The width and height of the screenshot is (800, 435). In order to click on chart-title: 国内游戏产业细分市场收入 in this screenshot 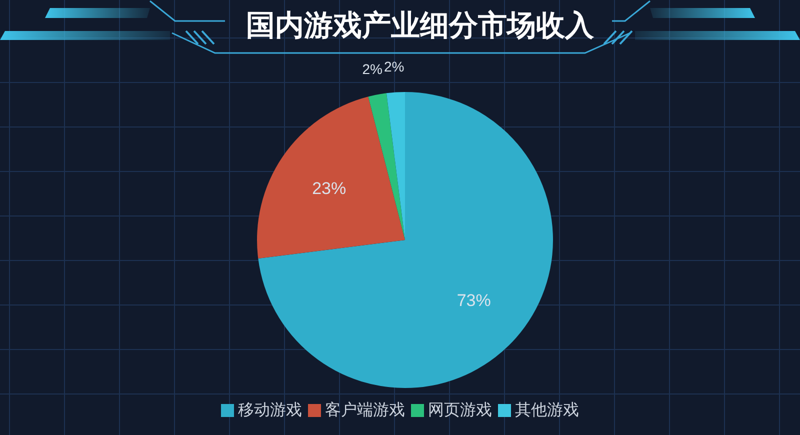, I will do `click(420, 26)`.